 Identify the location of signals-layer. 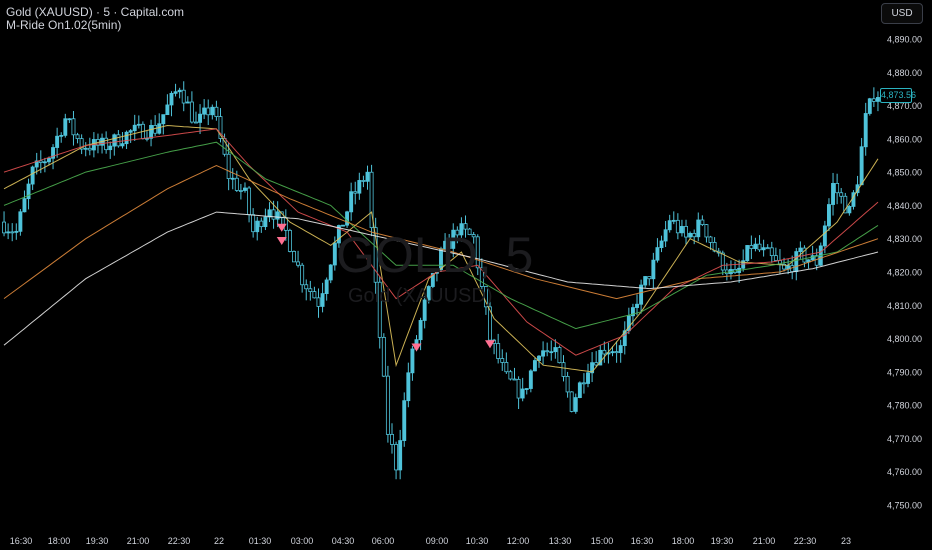
(386, 287).